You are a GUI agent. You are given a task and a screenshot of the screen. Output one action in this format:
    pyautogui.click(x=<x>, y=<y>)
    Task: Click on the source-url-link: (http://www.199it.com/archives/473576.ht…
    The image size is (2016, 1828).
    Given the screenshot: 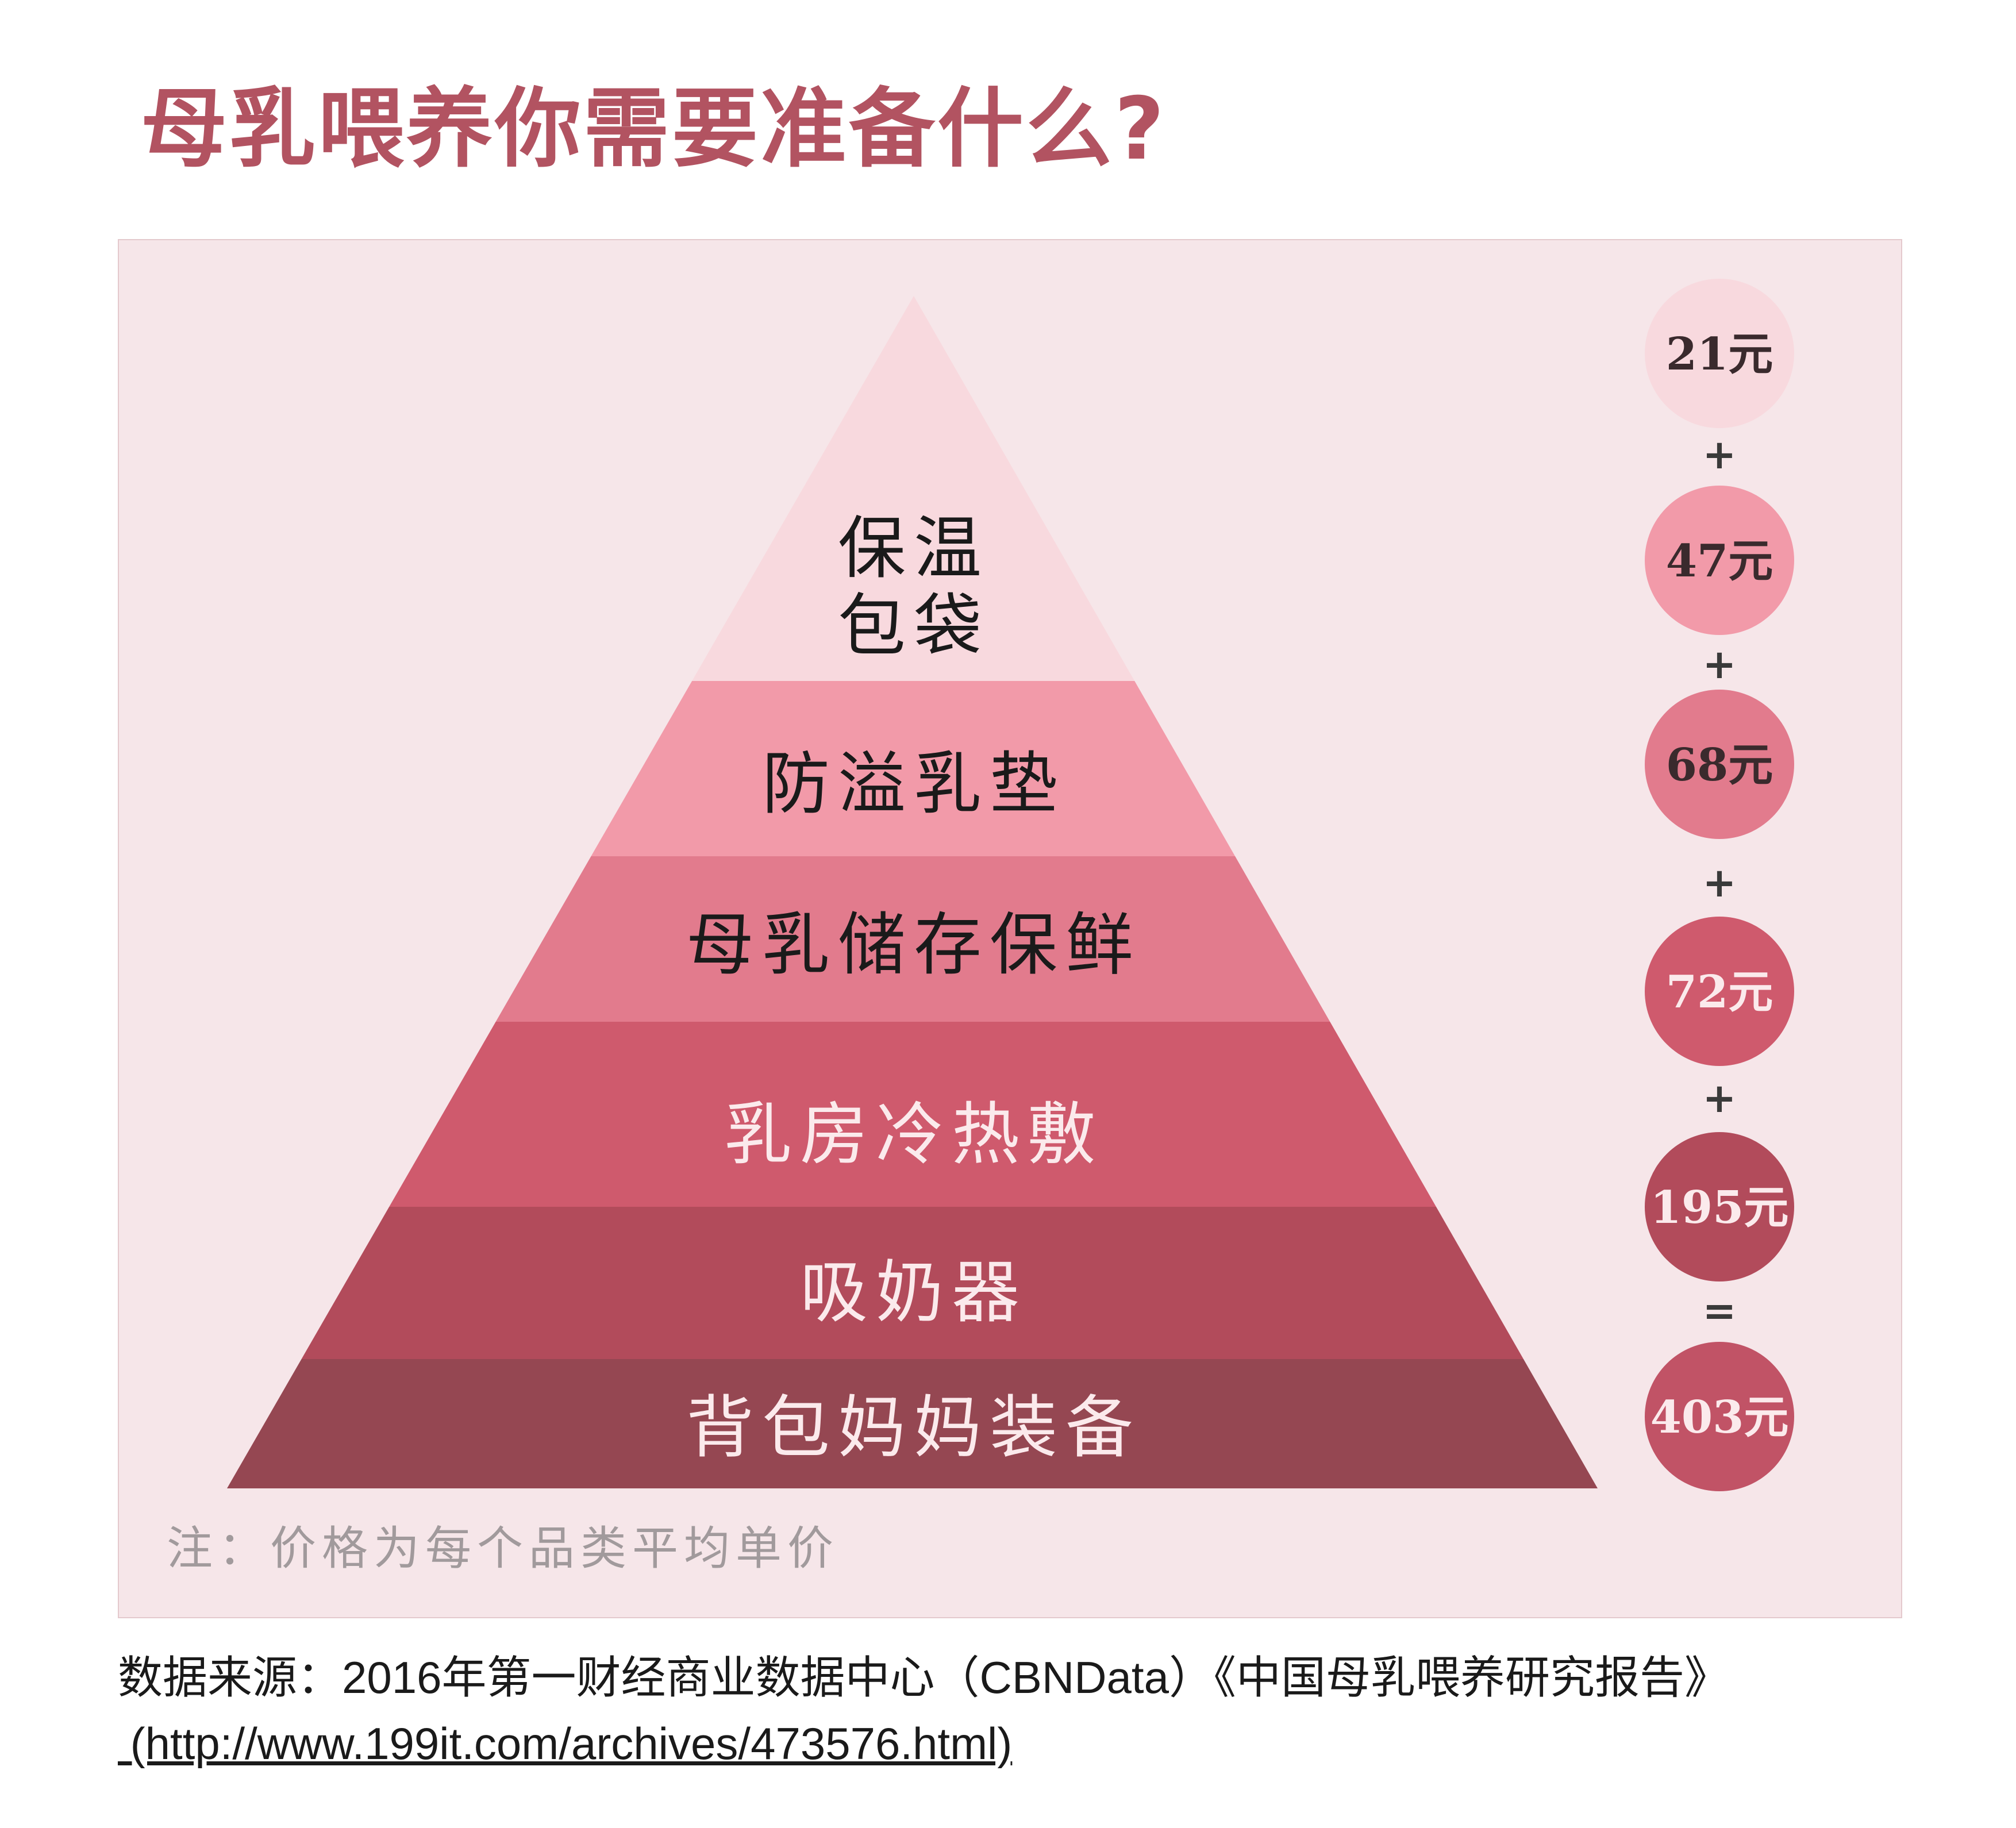 What is the action you would take?
    pyautogui.click(x=565, y=1743)
    